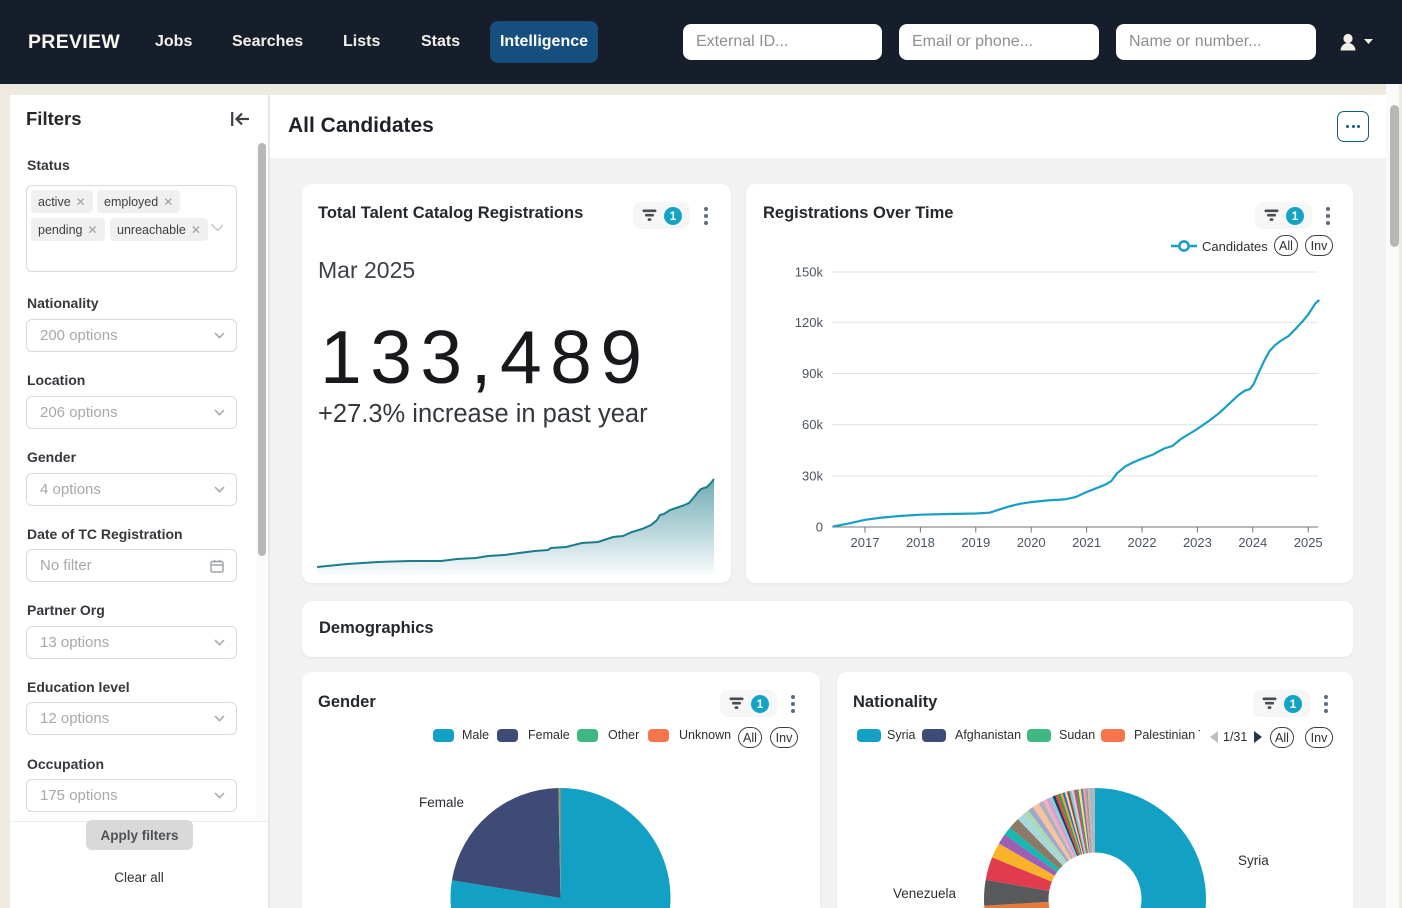 This screenshot has height=908, width=1402. Describe the element at coordinates (819, 527) in the screenshot. I see `svg-text: 0` at that location.